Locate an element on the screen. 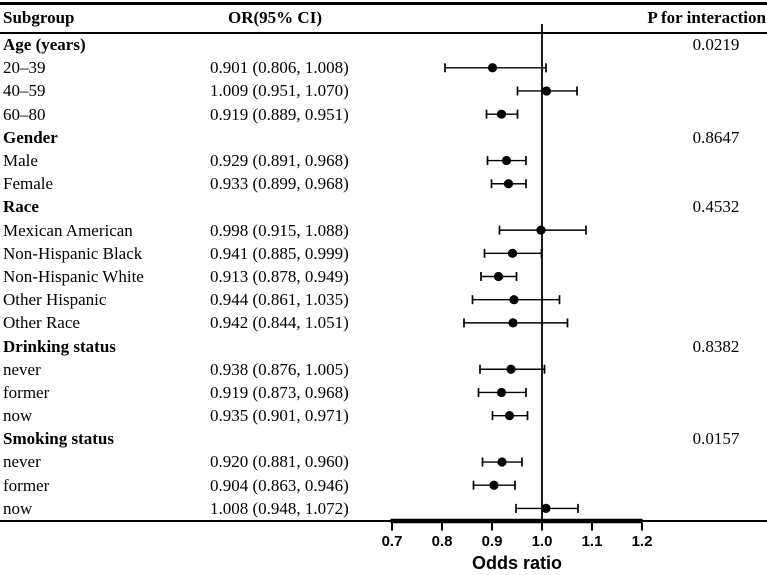 The width and height of the screenshot is (767, 575). row-or-ci-value: 0.941 (0.885, 0.999) is located at coordinates (279, 253).